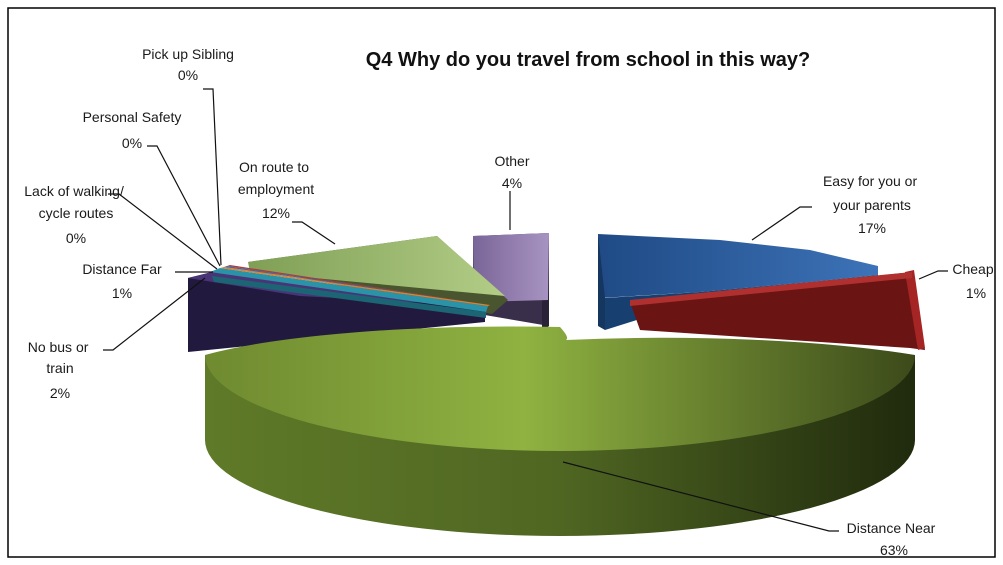 Image resolution: width=1003 pixels, height=565 pixels. Describe the element at coordinates (276, 213) in the screenshot. I see `data-value-on-route: 12%` at that location.